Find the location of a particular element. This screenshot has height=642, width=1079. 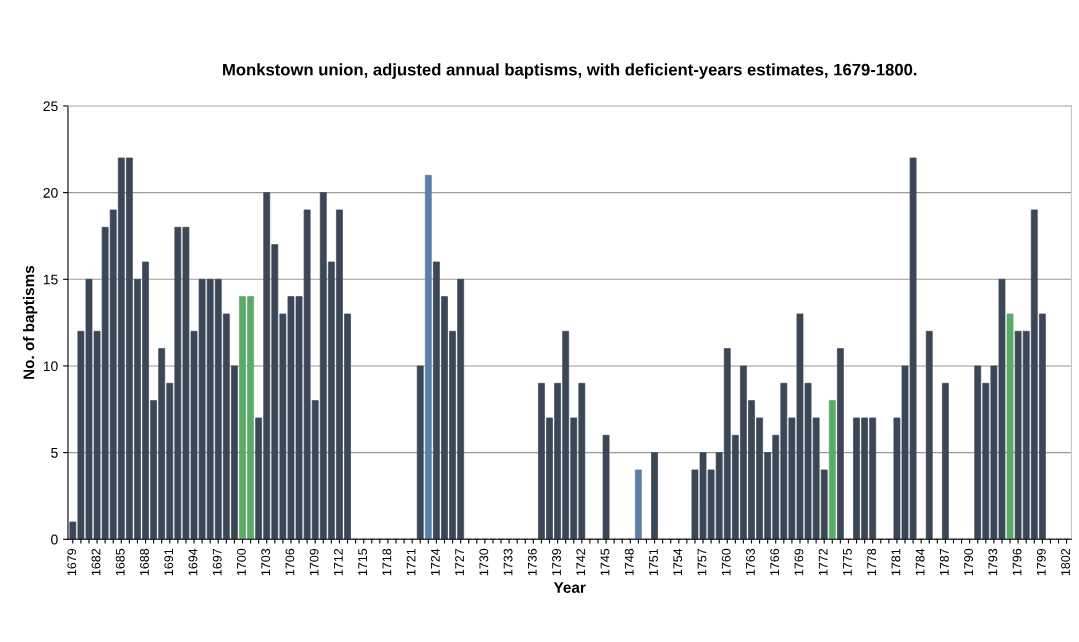

x-tick-label: 1703 is located at coordinates (266, 562).